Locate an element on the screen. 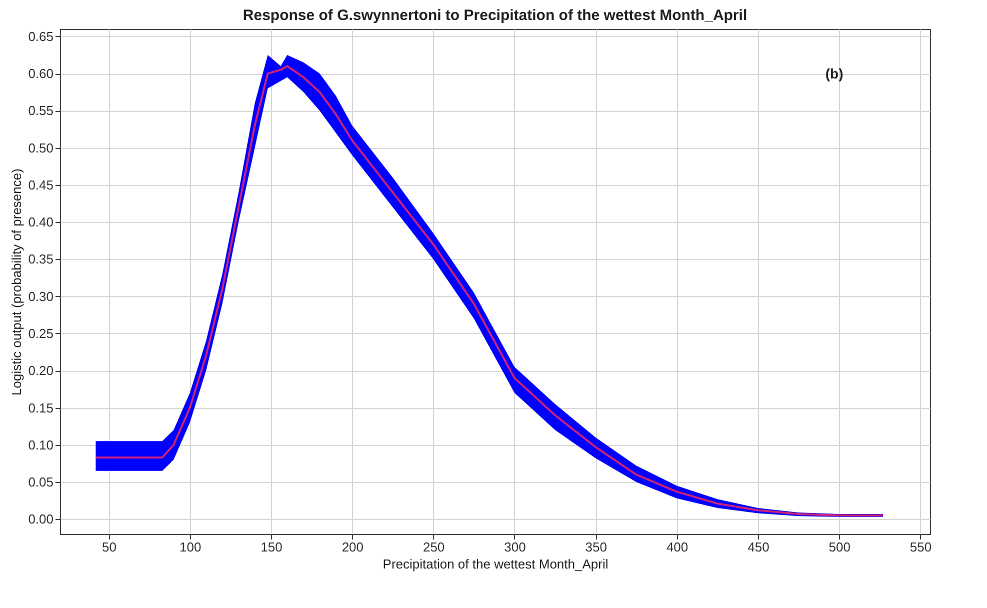 The width and height of the screenshot is (987, 608). x-tick-label: 150 is located at coordinates (271, 547).